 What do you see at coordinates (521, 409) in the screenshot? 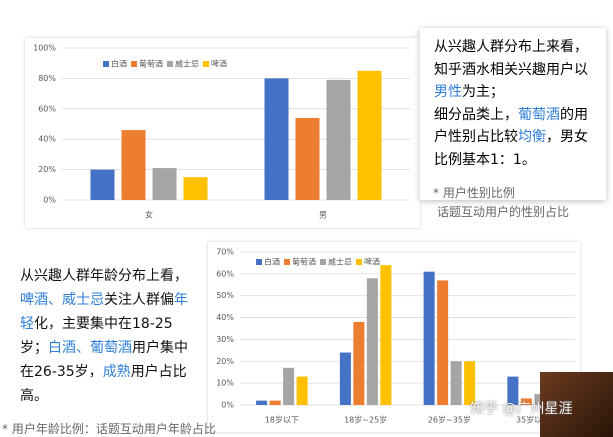
I see `watermark: 知乎 @广州星涯` at bounding box center [521, 409].